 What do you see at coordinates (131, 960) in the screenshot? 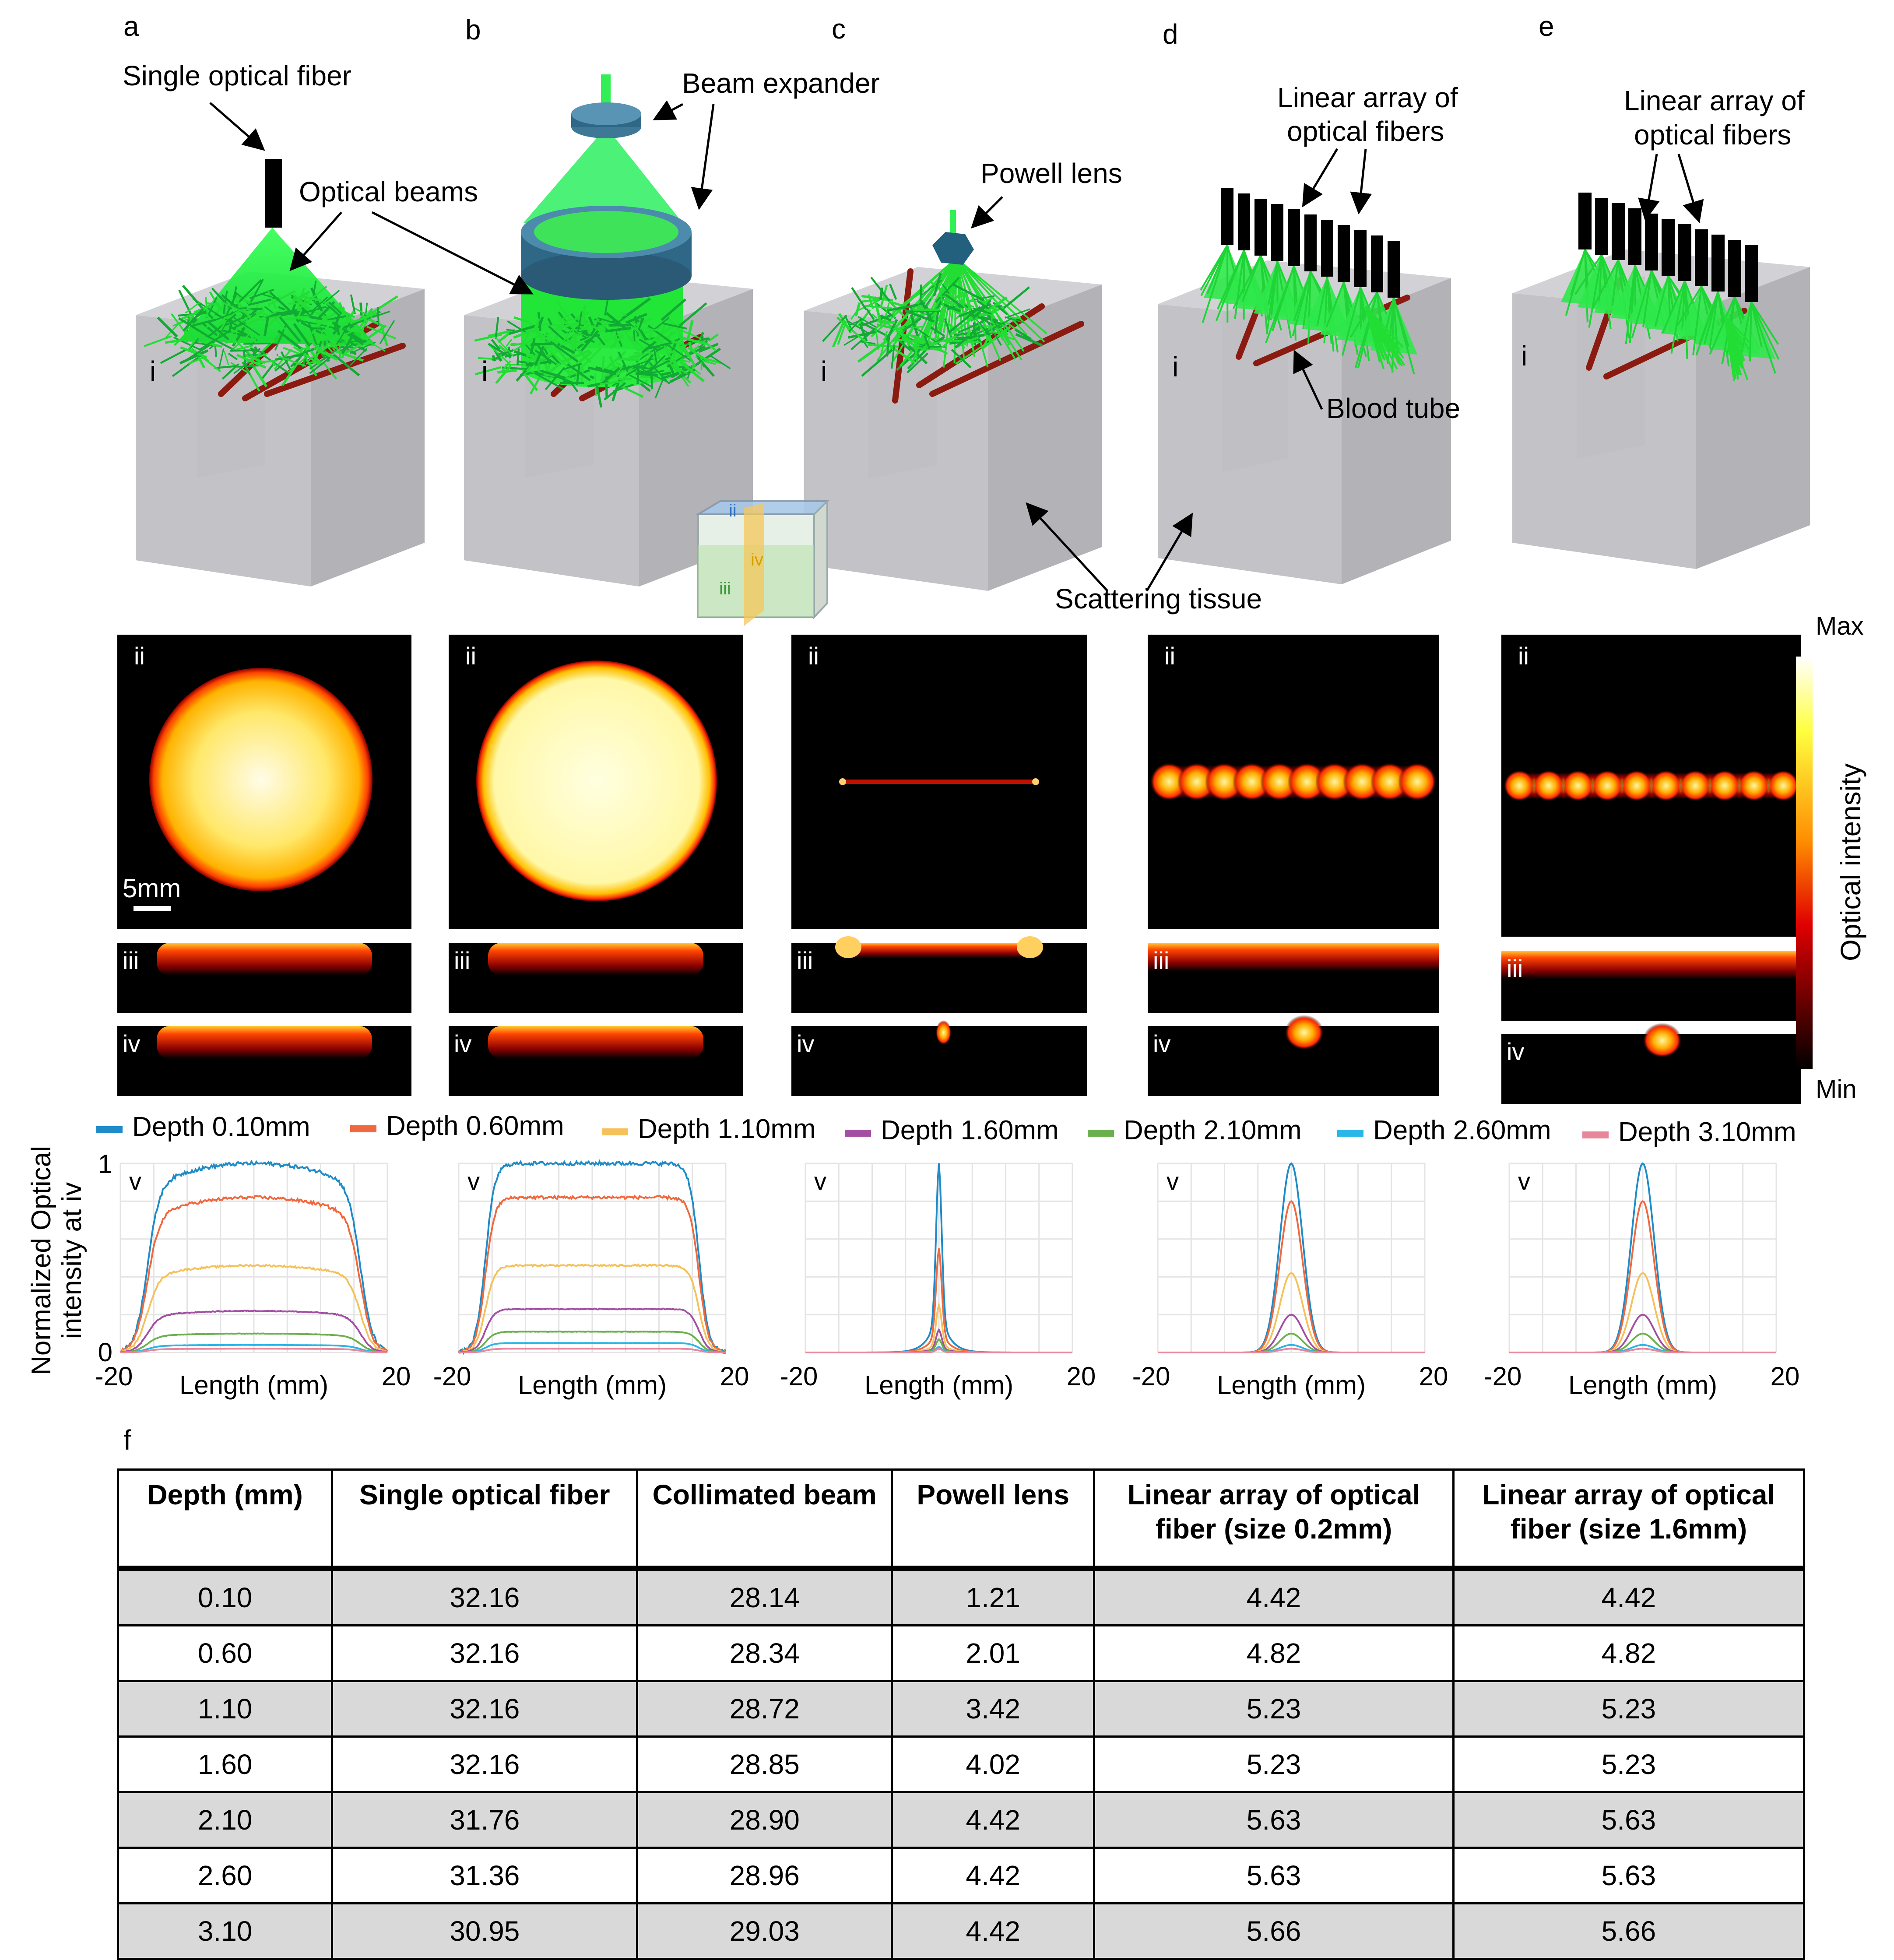
I see `map-label-iii-a: iii` at bounding box center [131, 960].